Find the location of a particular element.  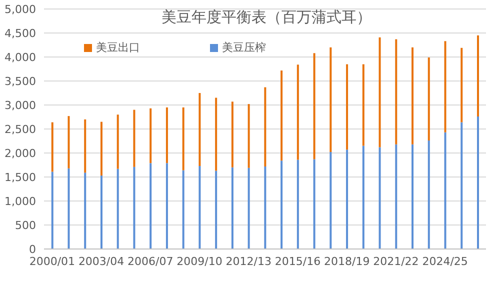

y-tick-label: 4,000 is located at coordinates (20, 57).